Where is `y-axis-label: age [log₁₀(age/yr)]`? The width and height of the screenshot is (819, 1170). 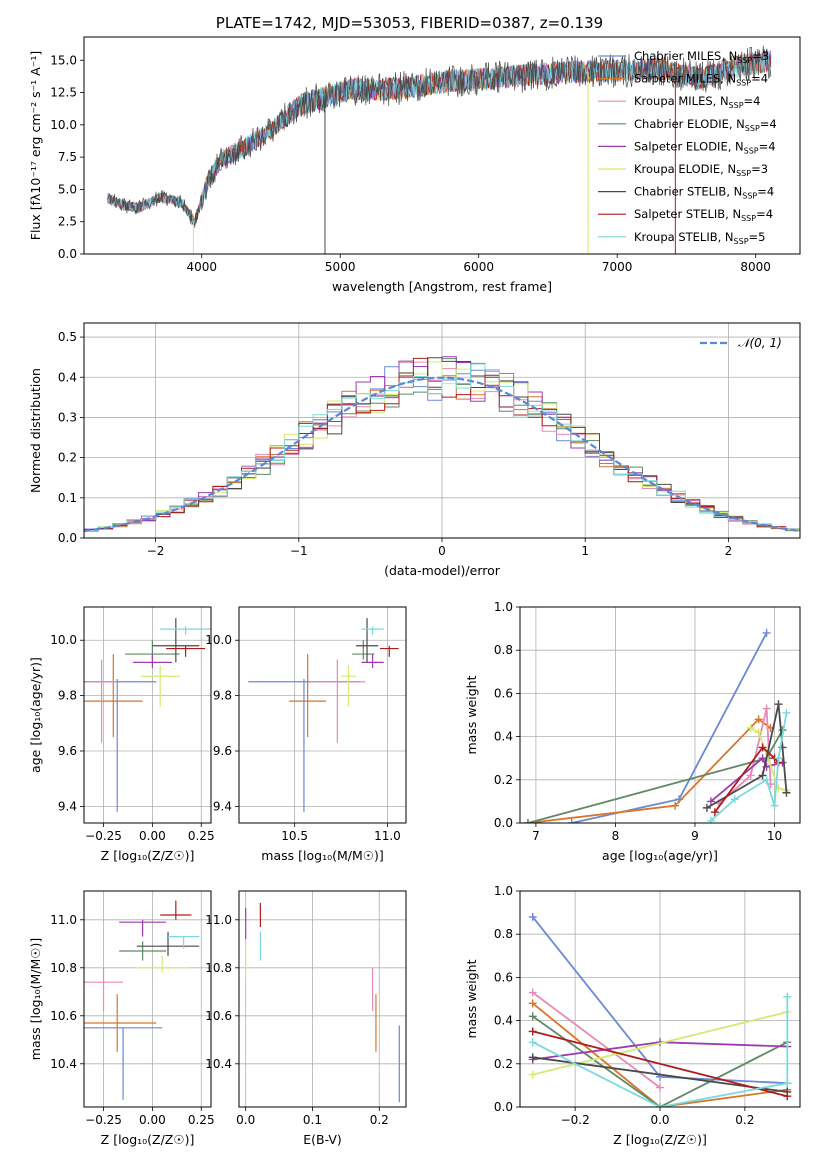
y-axis-label: age [log₁₀(age/yr)] is located at coordinates (35, 715).